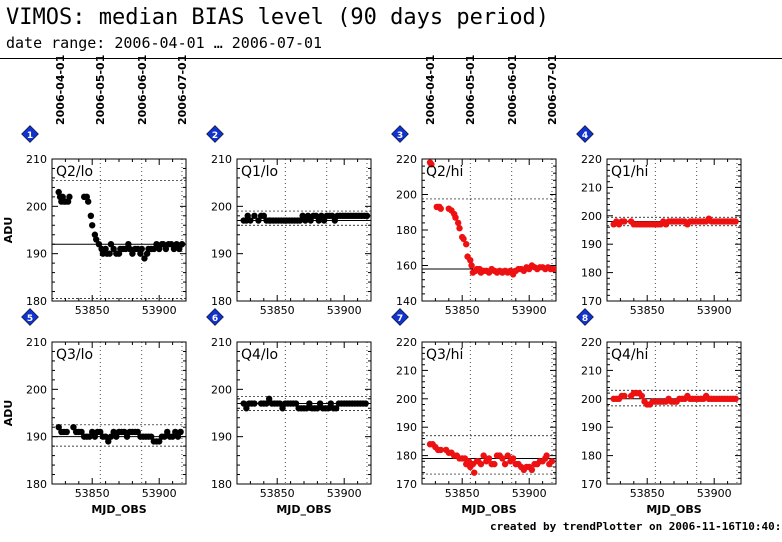  I want to click on panel-label: Q1/hi, so click(629, 172).